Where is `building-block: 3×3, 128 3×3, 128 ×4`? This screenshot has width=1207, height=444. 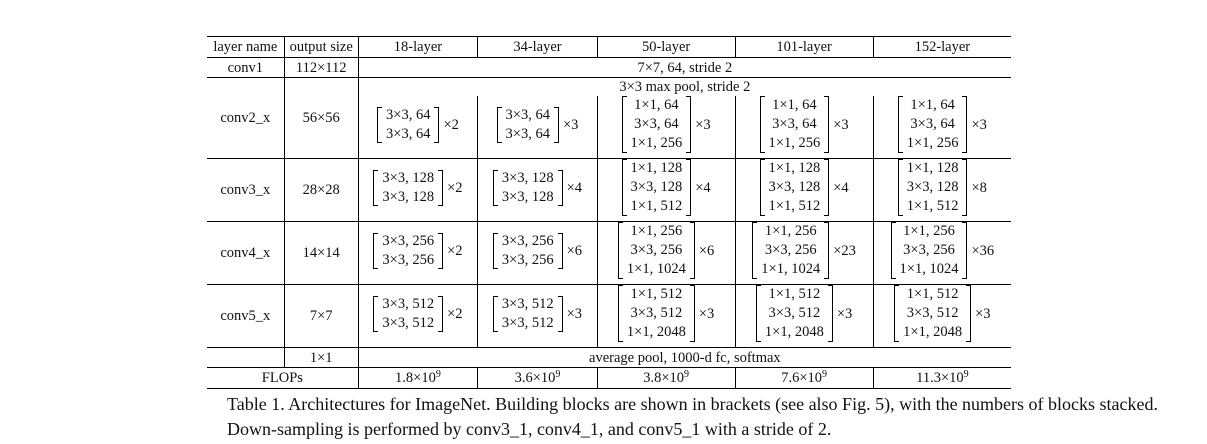 building-block: 3×3, 128 3×3, 128 ×4 is located at coordinates (537, 188).